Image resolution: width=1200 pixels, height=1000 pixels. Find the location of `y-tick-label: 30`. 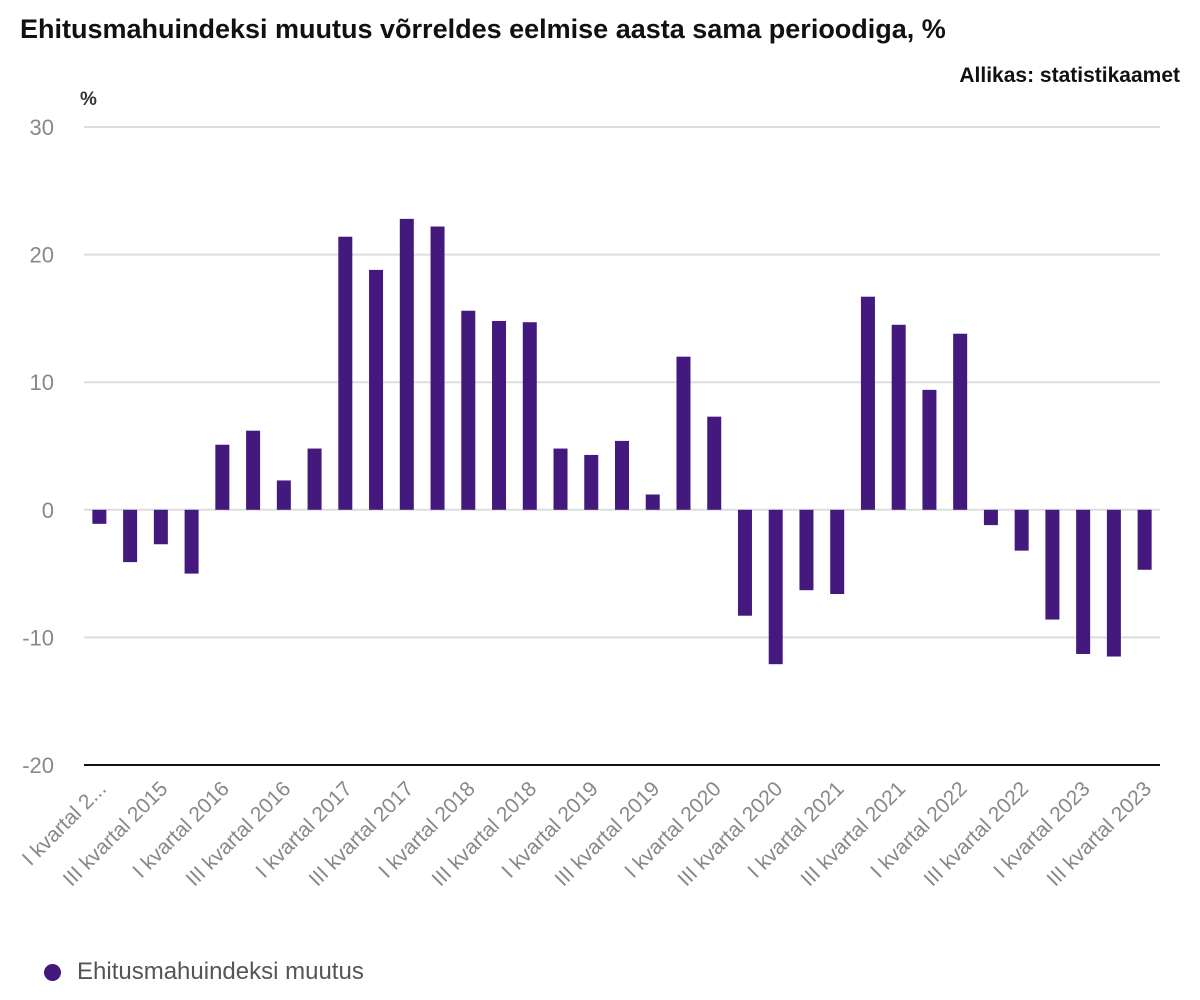

y-tick-label: 30 is located at coordinates (42, 127).